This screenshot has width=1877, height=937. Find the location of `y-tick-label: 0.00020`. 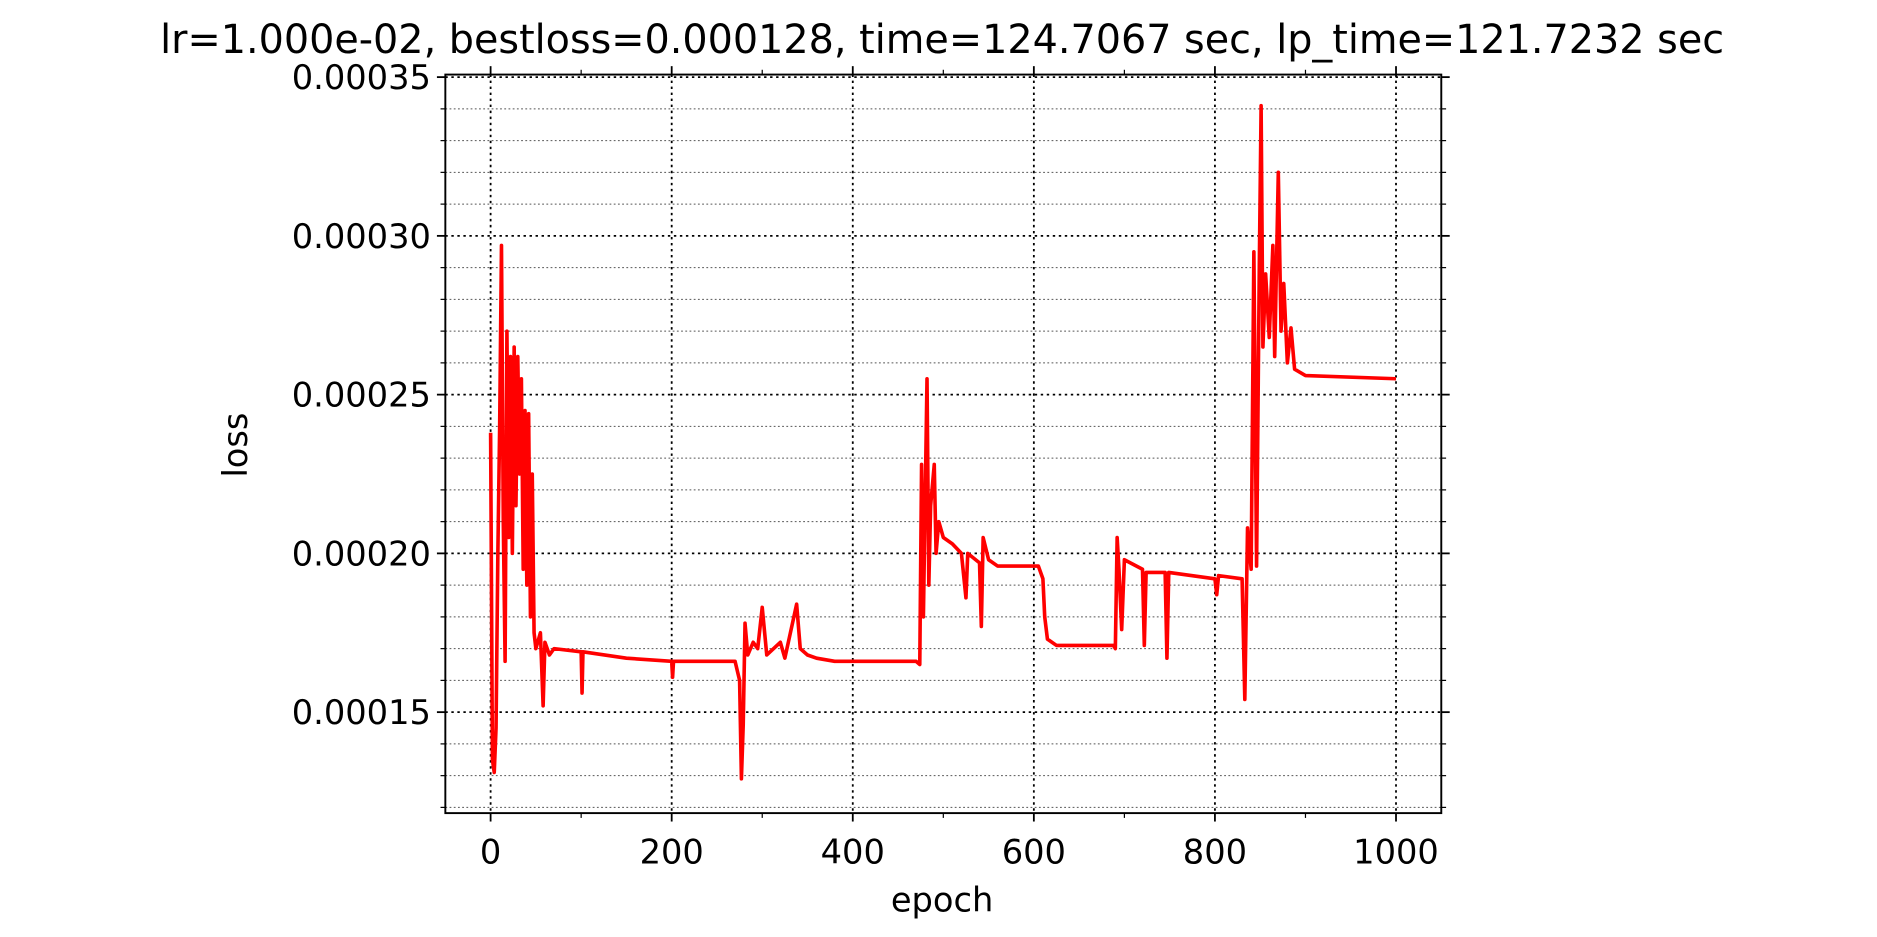

y-tick-label: 0.00020 is located at coordinates (361, 553).